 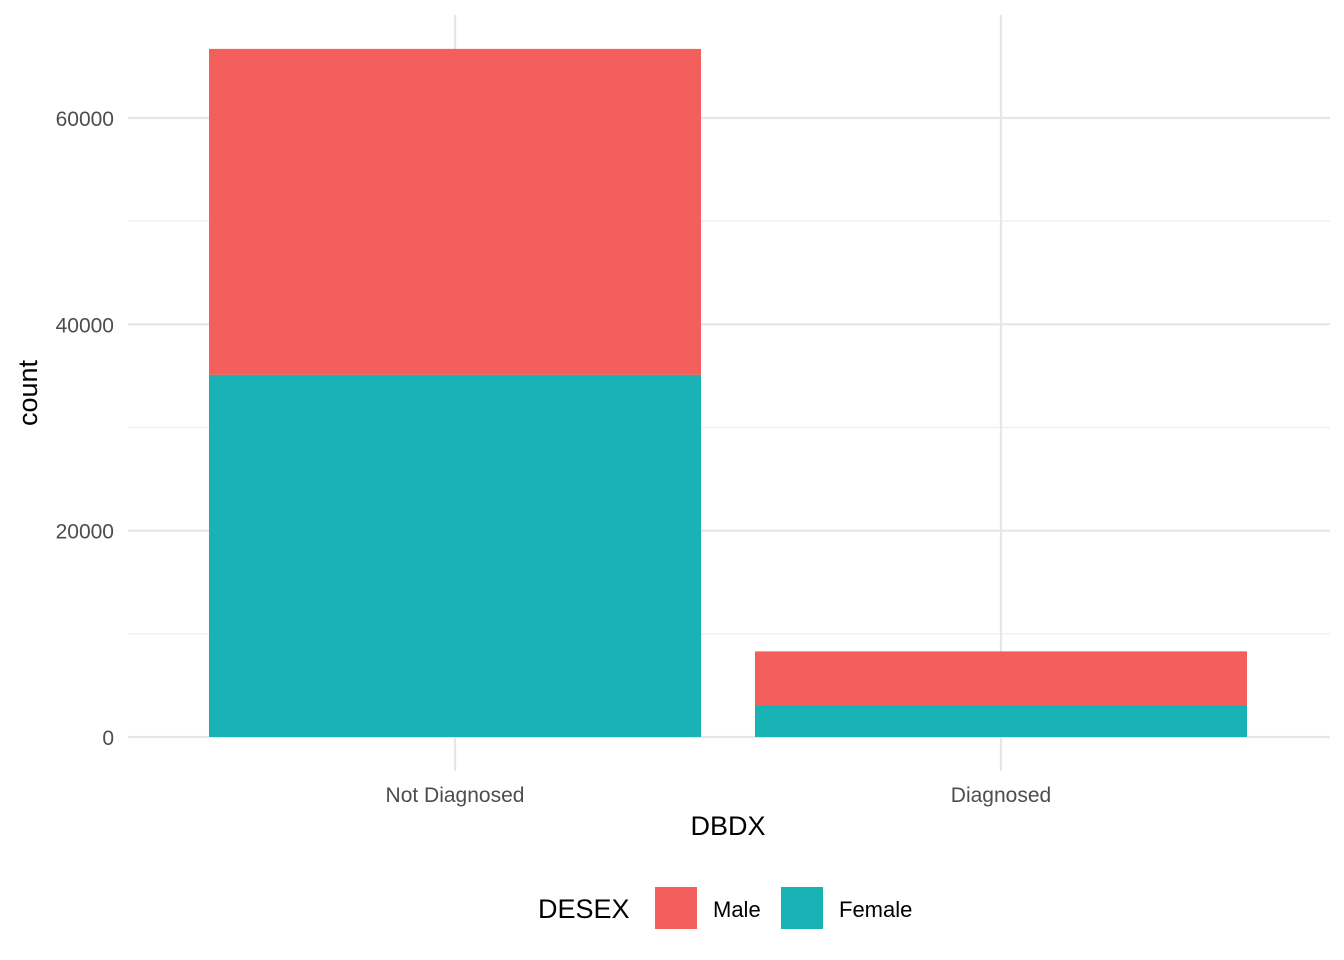 I want to click on y-tick-label: 0, so click(x=108, y=738).